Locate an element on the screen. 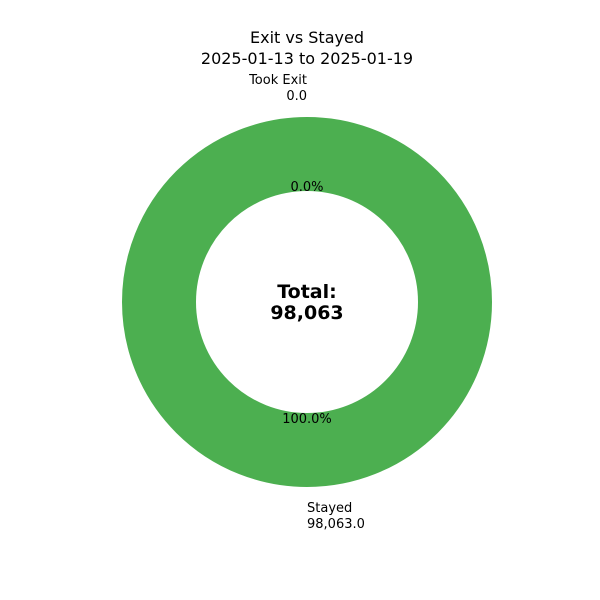 The height and width of the screenshot is (600, 600). slice-category-took-exit: Took Exit is located at coordinates (277, 80).